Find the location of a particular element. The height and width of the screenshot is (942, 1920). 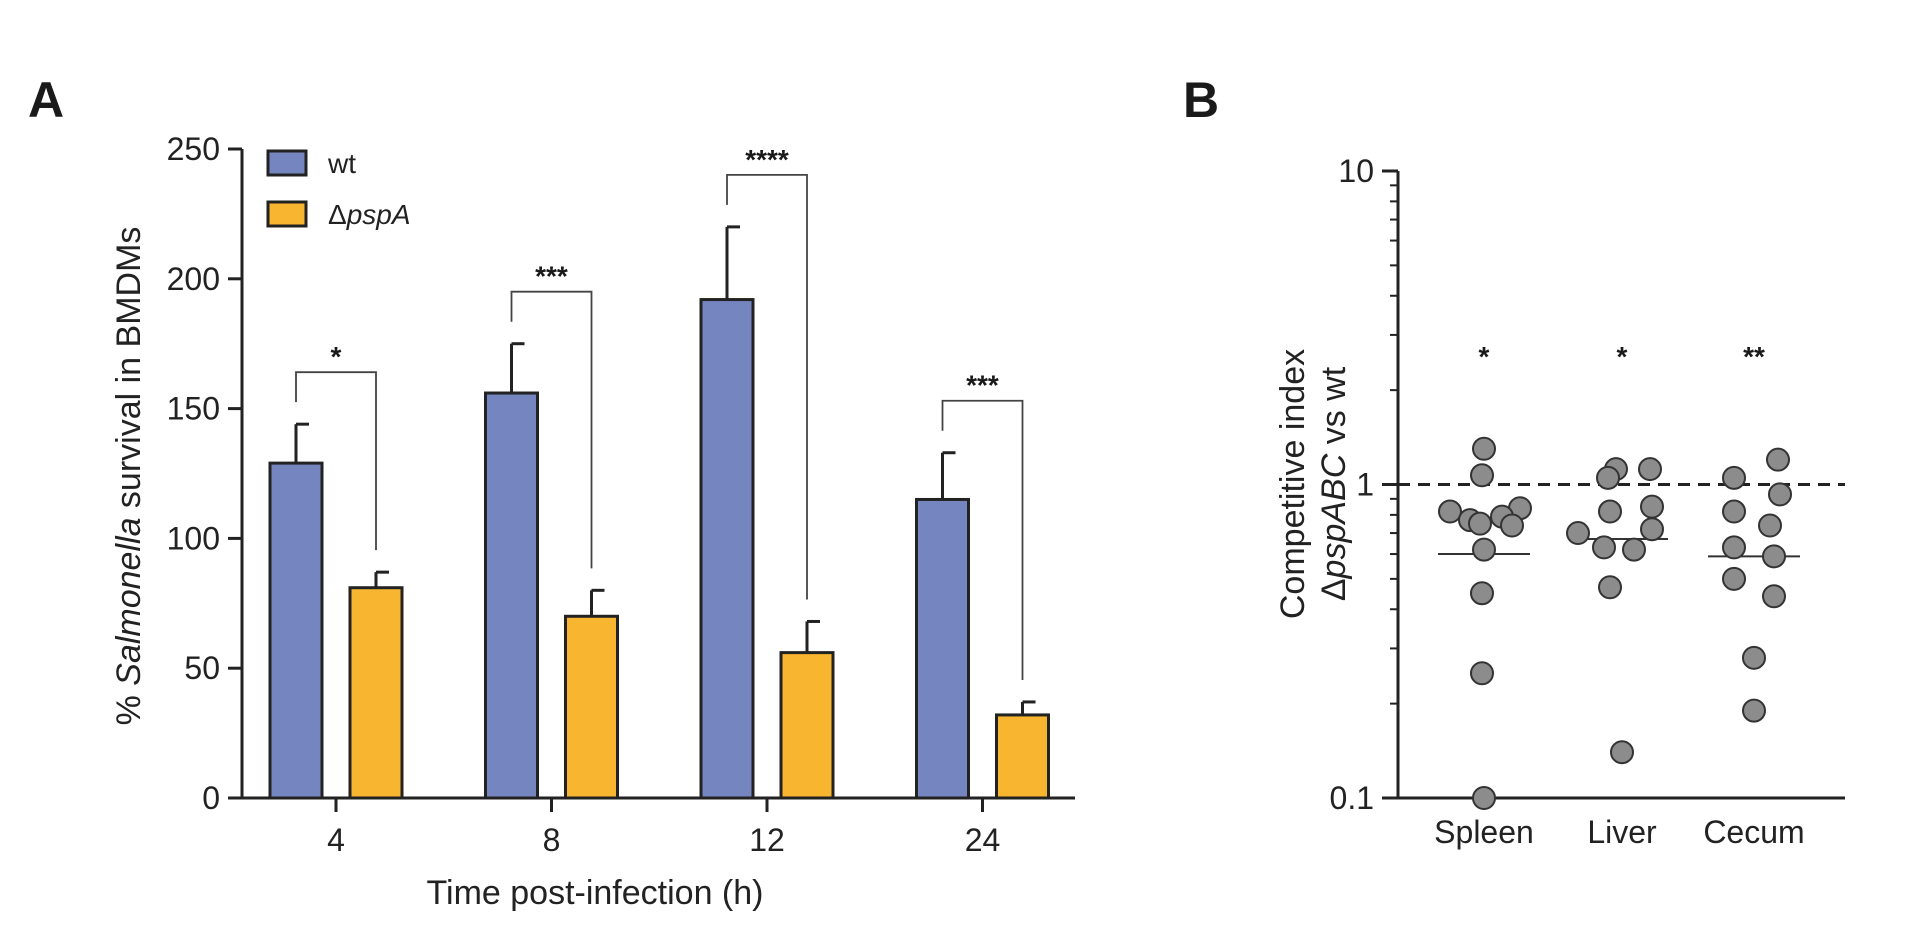

y-axis-title-a-post: survival in BMDMs is located at coordinates (129, 372).